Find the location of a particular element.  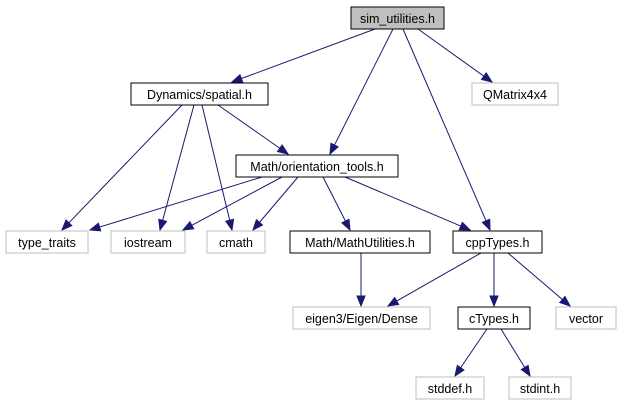

node-cmath: cmath is located at coordinates (236, 242).